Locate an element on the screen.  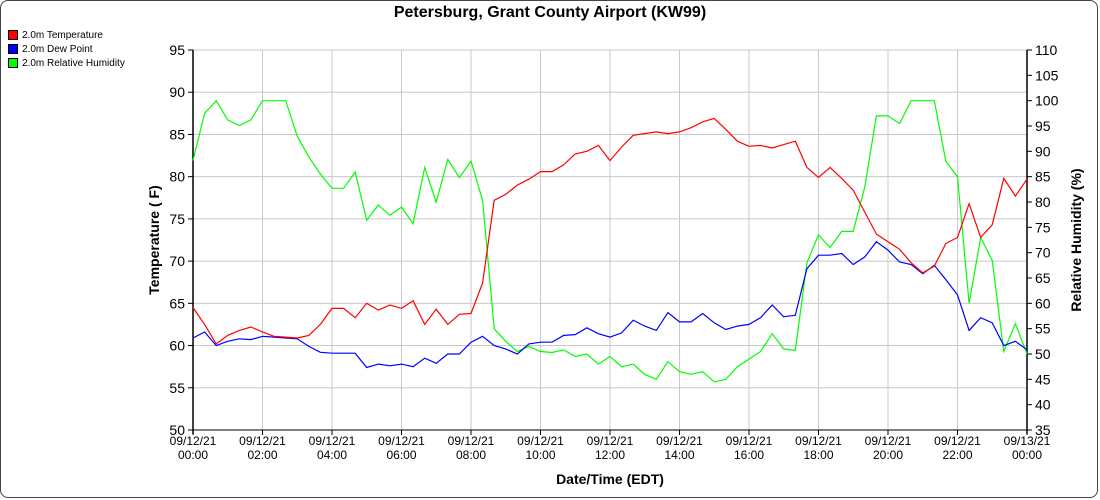
x-tick-time: 02:00 is located at coordinates (262, 455).